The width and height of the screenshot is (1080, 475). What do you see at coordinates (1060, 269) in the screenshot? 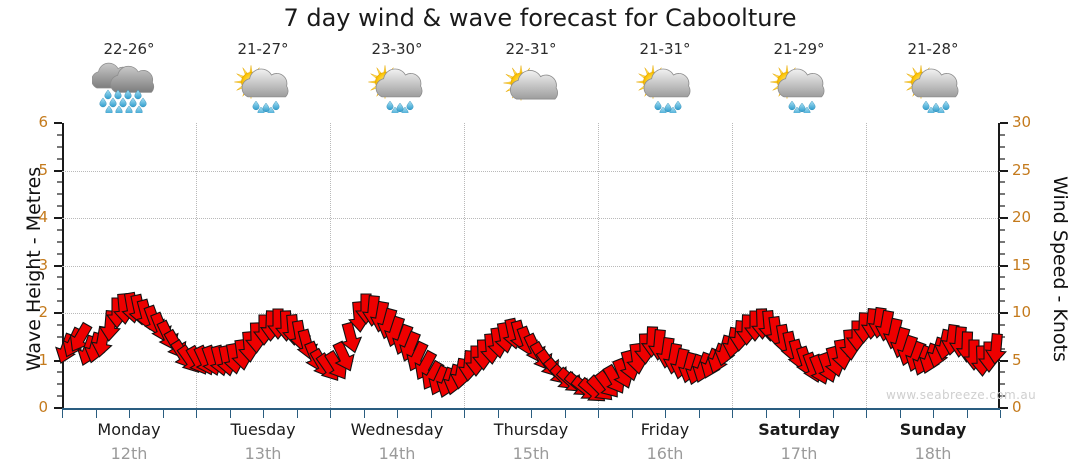
I see `right-axis-title: Wind Speed - Knots` at bounding box center [1060, 269].